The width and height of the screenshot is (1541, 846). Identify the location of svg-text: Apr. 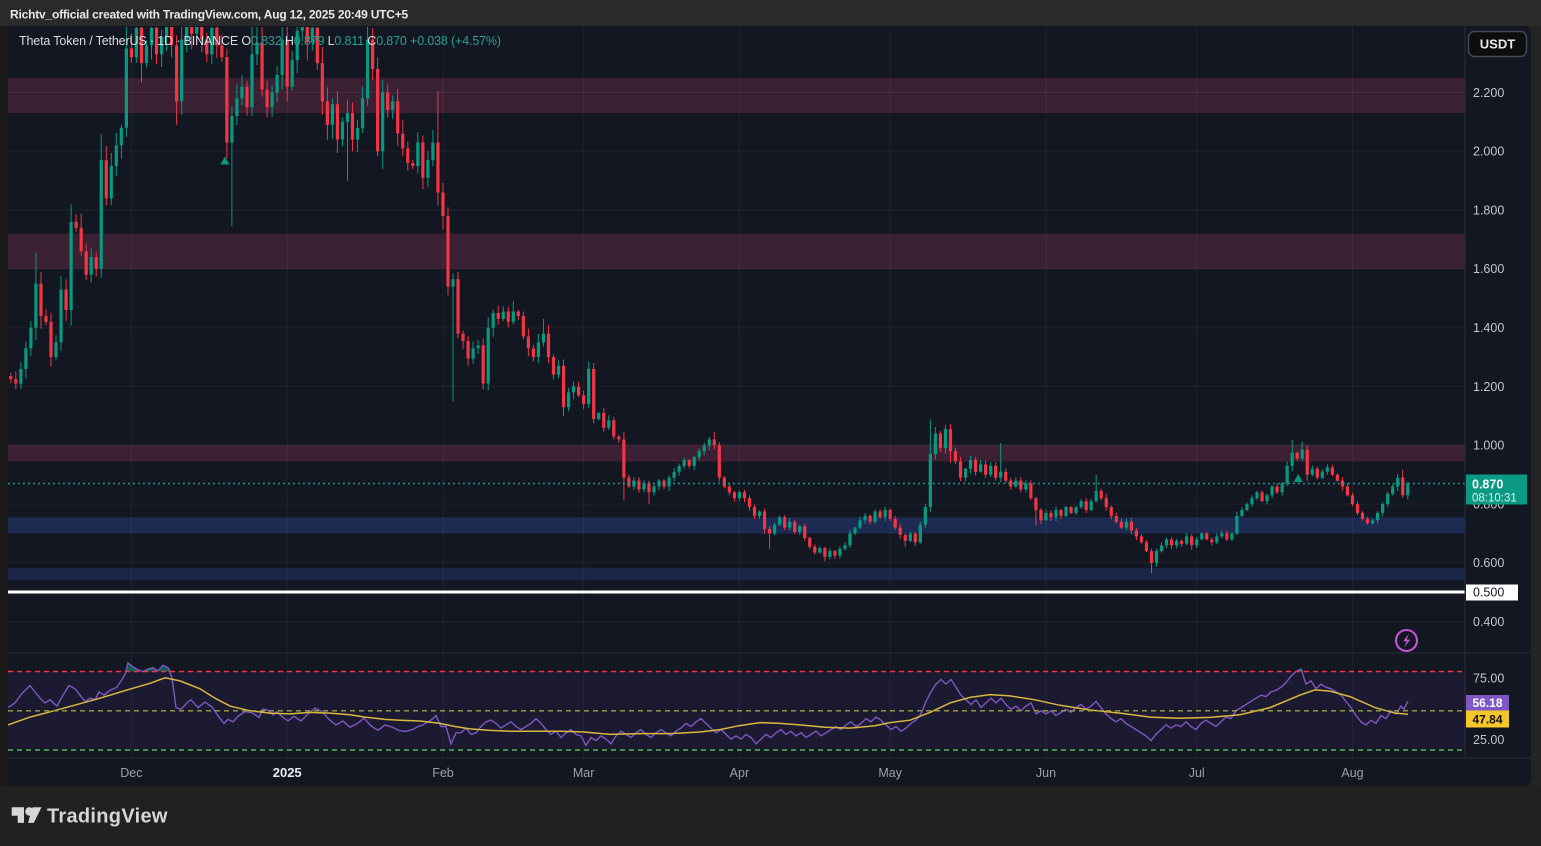
(739, 773).